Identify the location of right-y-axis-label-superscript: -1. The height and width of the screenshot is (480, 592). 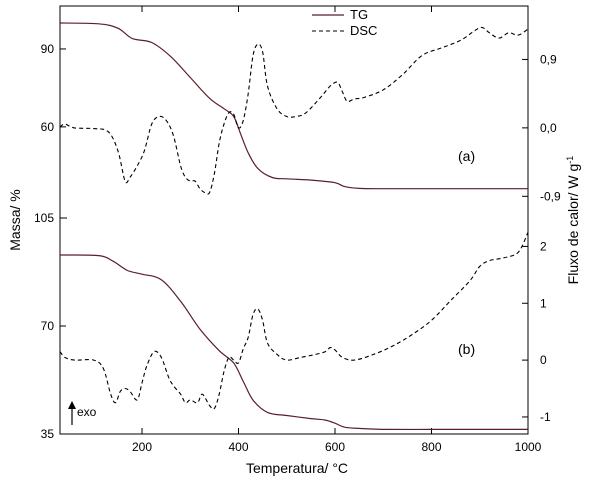
(570, 160).